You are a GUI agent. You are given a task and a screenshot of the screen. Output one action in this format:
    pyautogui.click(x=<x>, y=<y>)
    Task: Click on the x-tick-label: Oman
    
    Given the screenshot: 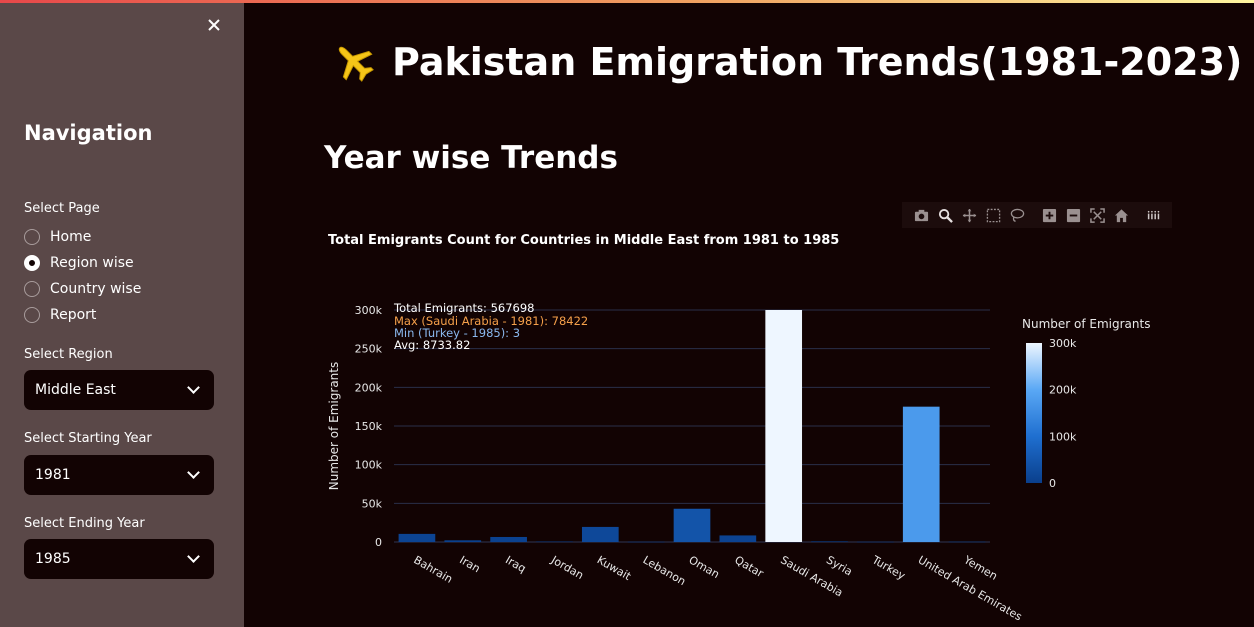 What is the action you would take?
    pyautogui.click(x=704, y=567)
    